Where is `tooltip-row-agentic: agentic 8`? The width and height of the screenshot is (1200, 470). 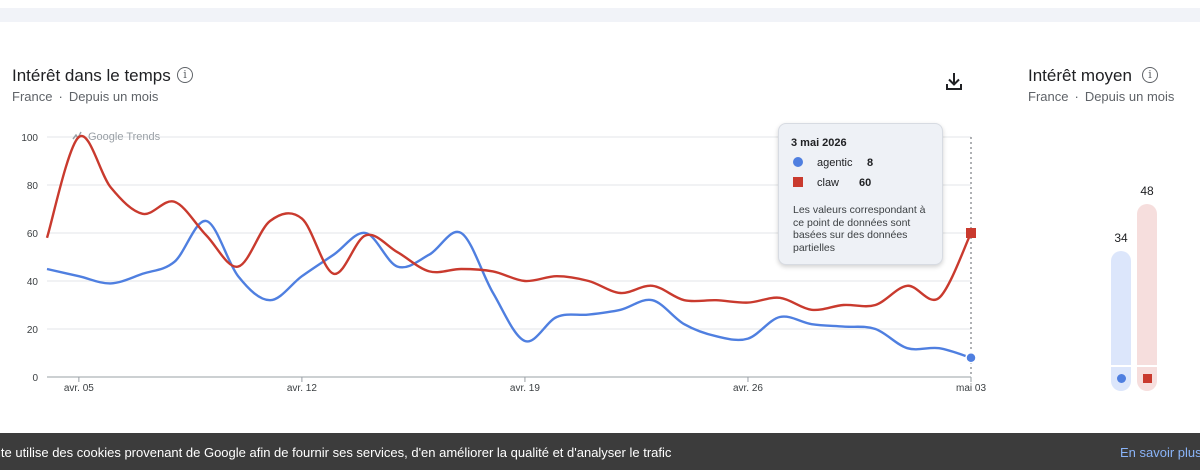
tooltip-row-agentic: agentic 8 is located at coordinates (833, 163).